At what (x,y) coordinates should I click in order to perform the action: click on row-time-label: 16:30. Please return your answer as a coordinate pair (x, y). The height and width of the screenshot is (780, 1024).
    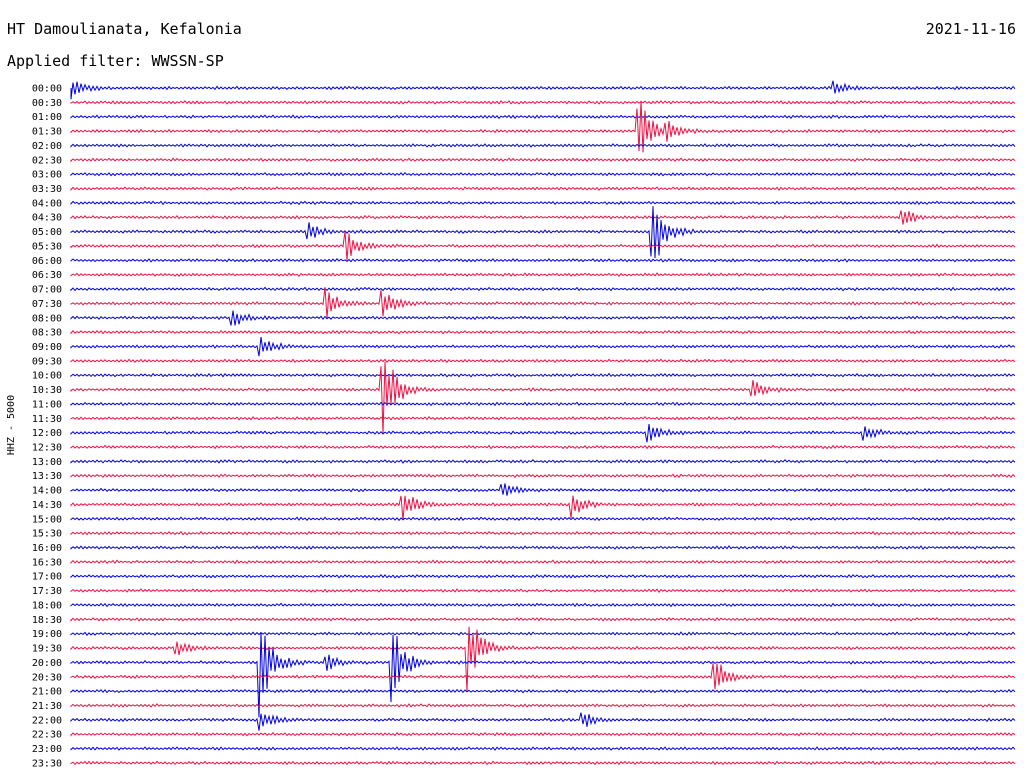
    Looking at the image, I should click on (47, 562).